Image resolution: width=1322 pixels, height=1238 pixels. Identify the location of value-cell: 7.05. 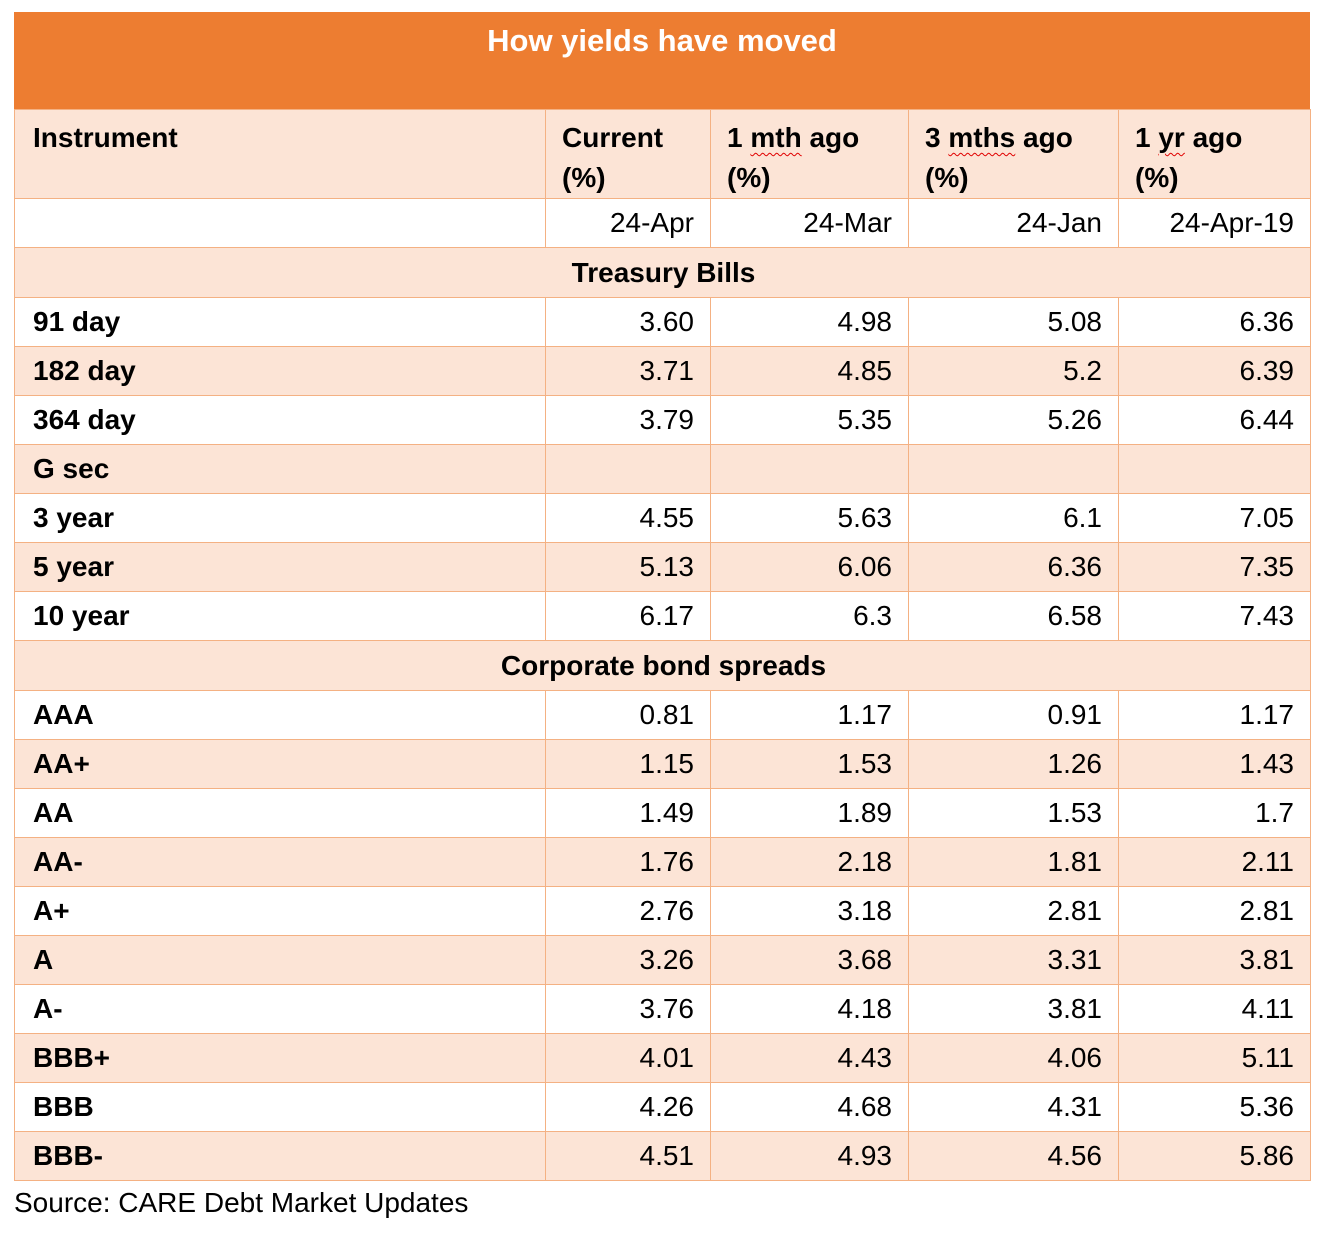
(1214, 518).